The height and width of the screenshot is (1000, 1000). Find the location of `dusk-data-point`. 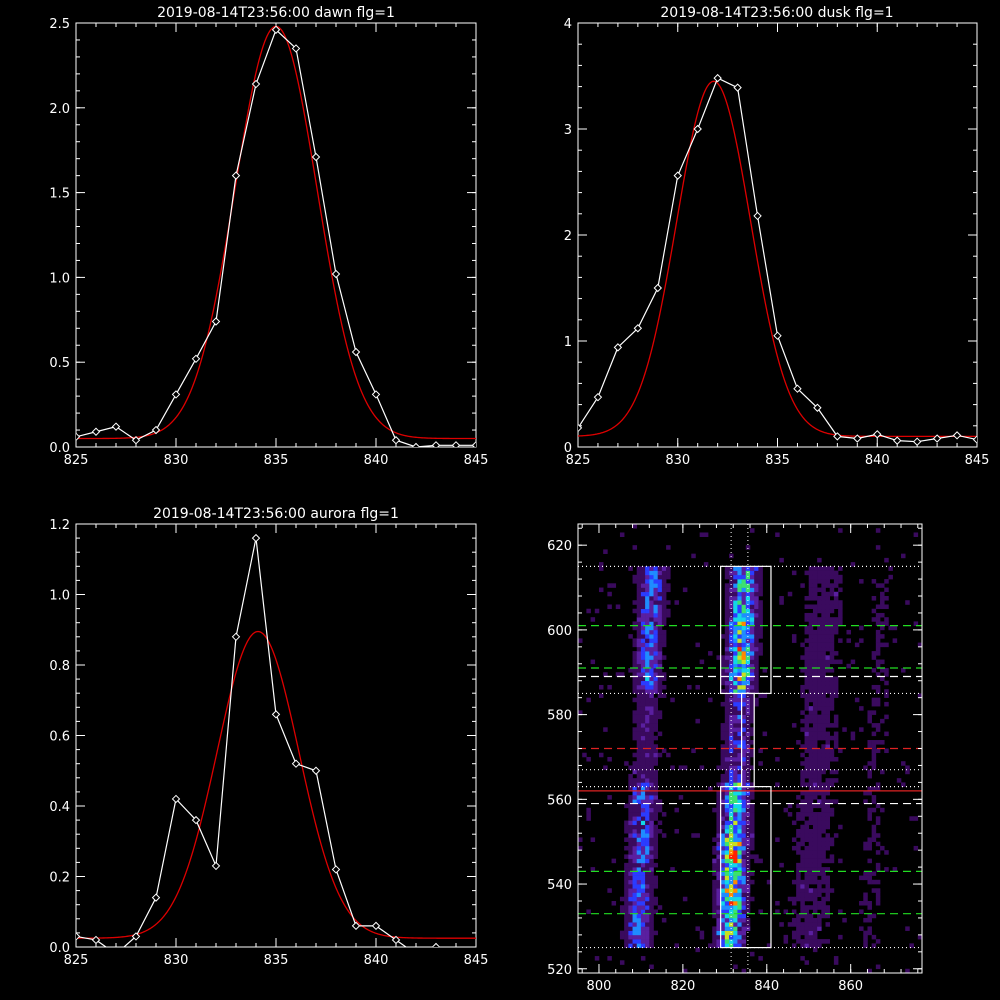

dusk-data-point is located at coordinates (697, 129).